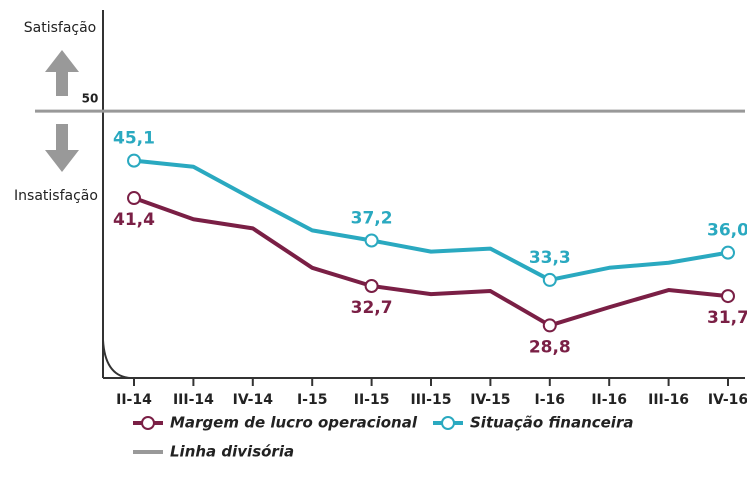  What do you see at coordinates (294, 423) in the screenshot?
I see `legend-label: Margem de lucro operacional` at bounding box center [294, 423].